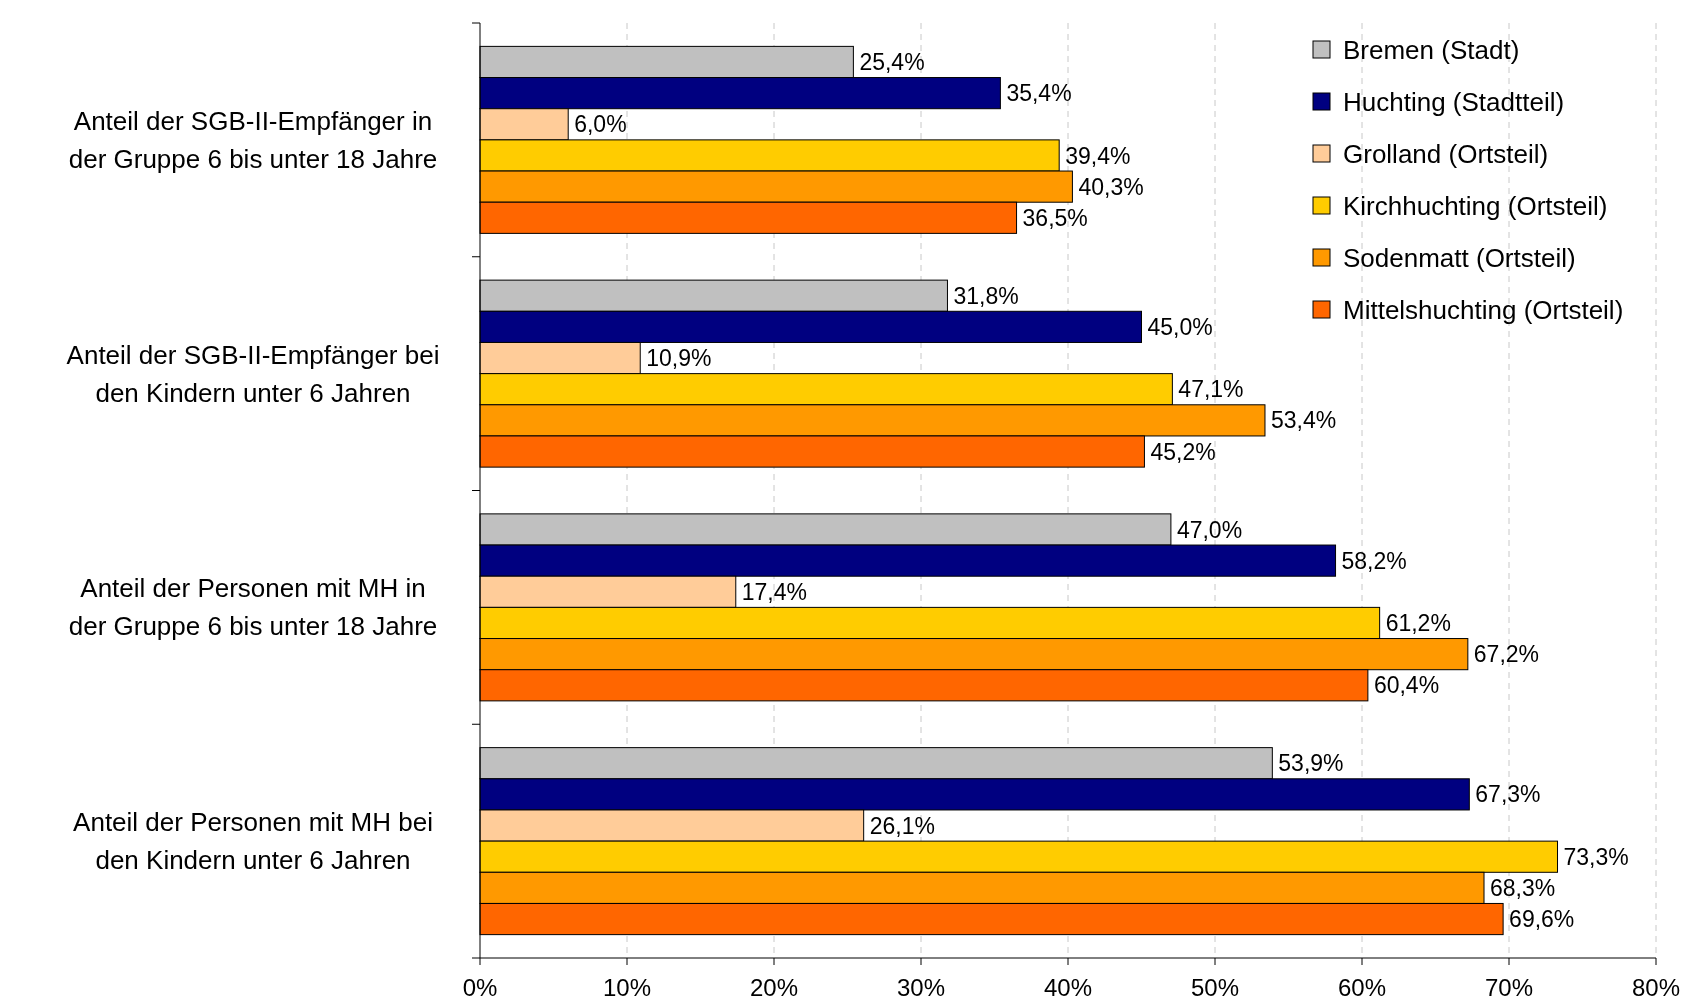 The image size is (1697, 1006). What do you see at coordinates (1656, 987) in the screenshot?
I see `x-tick-label: 80%` at bounding box center [1656, 987].